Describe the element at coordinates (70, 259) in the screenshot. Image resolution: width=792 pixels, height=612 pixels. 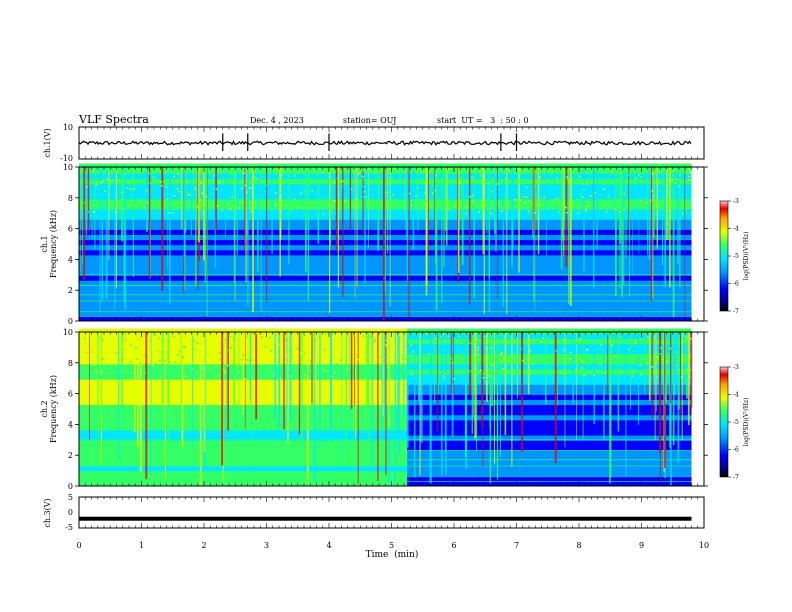
I see `ytick-label: 4` at that location.